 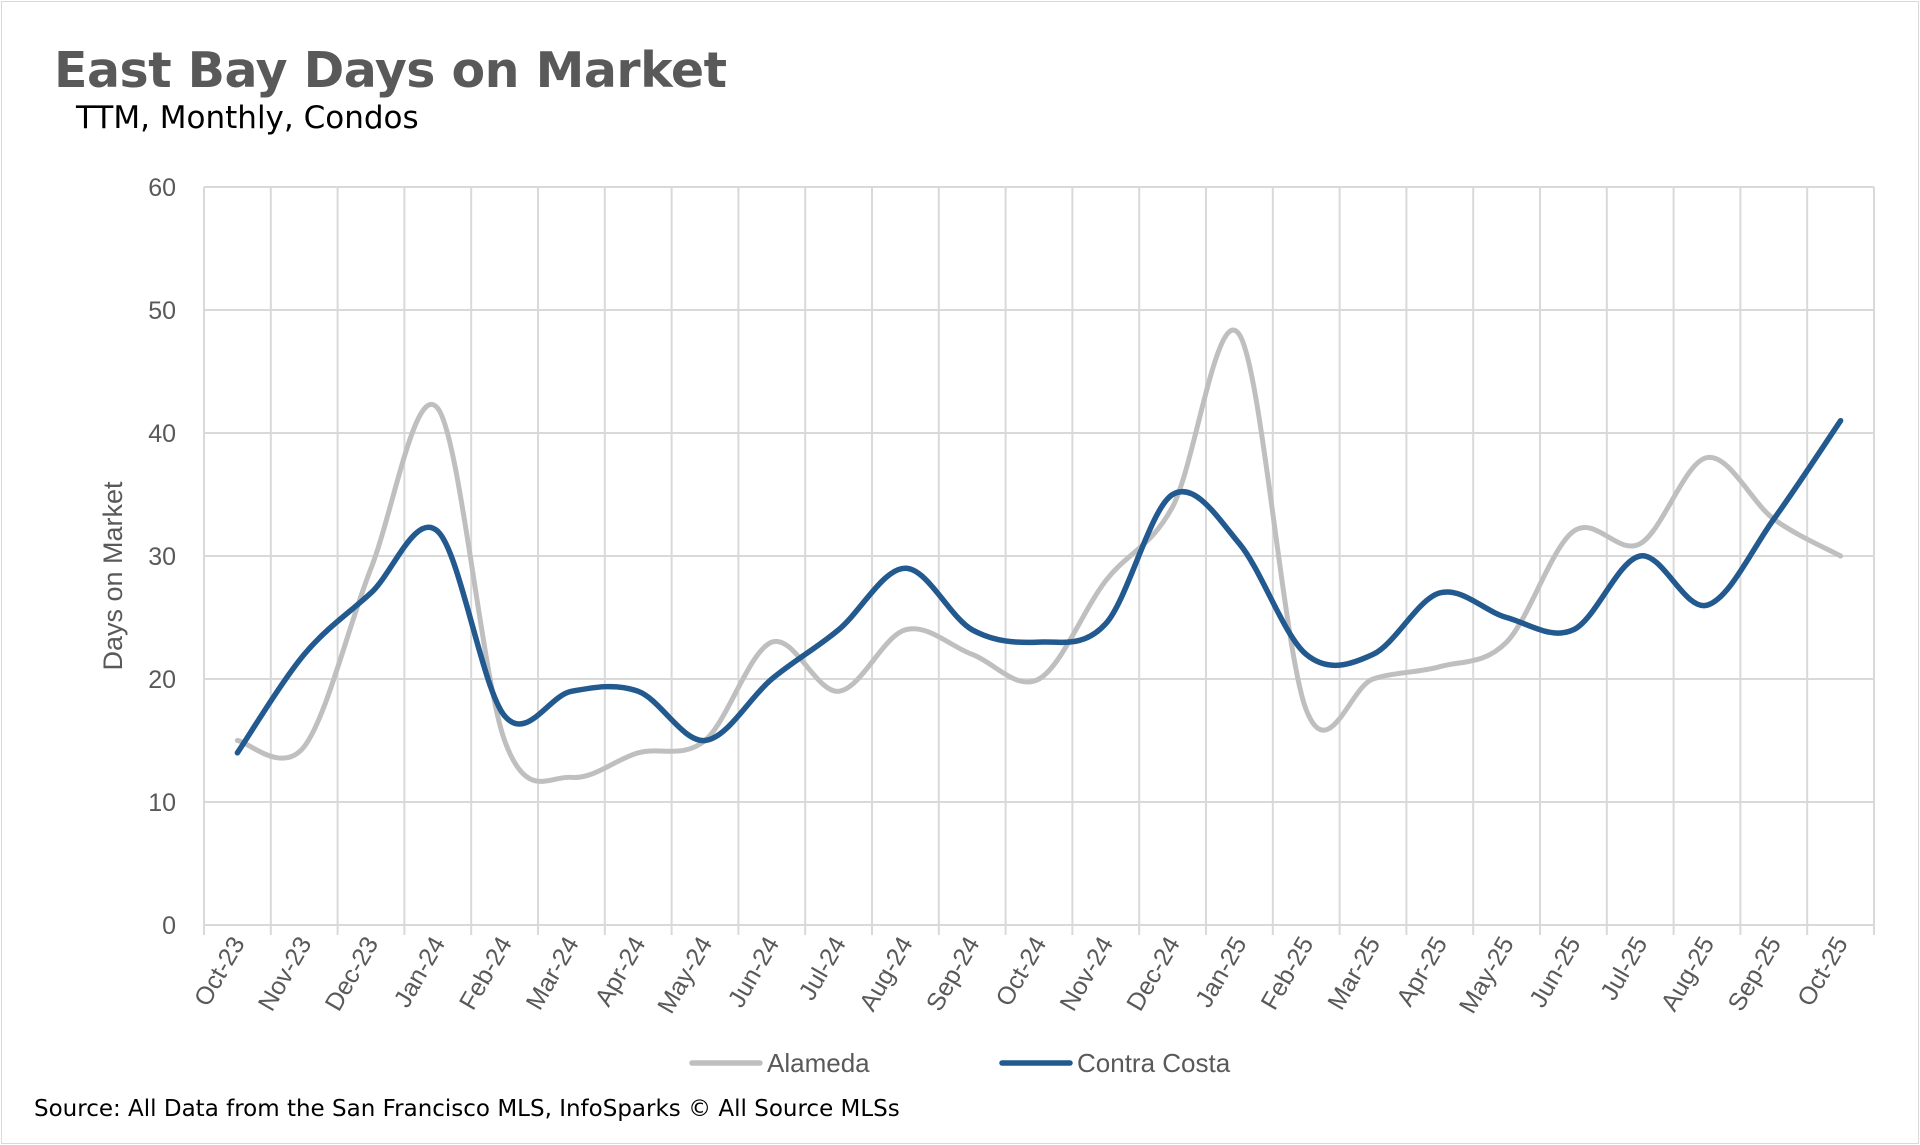 What do you see at coordinates (113, 576) in the screenshot?
I see `y-axis-label: Days on Market` at bounding box center [113, 576].